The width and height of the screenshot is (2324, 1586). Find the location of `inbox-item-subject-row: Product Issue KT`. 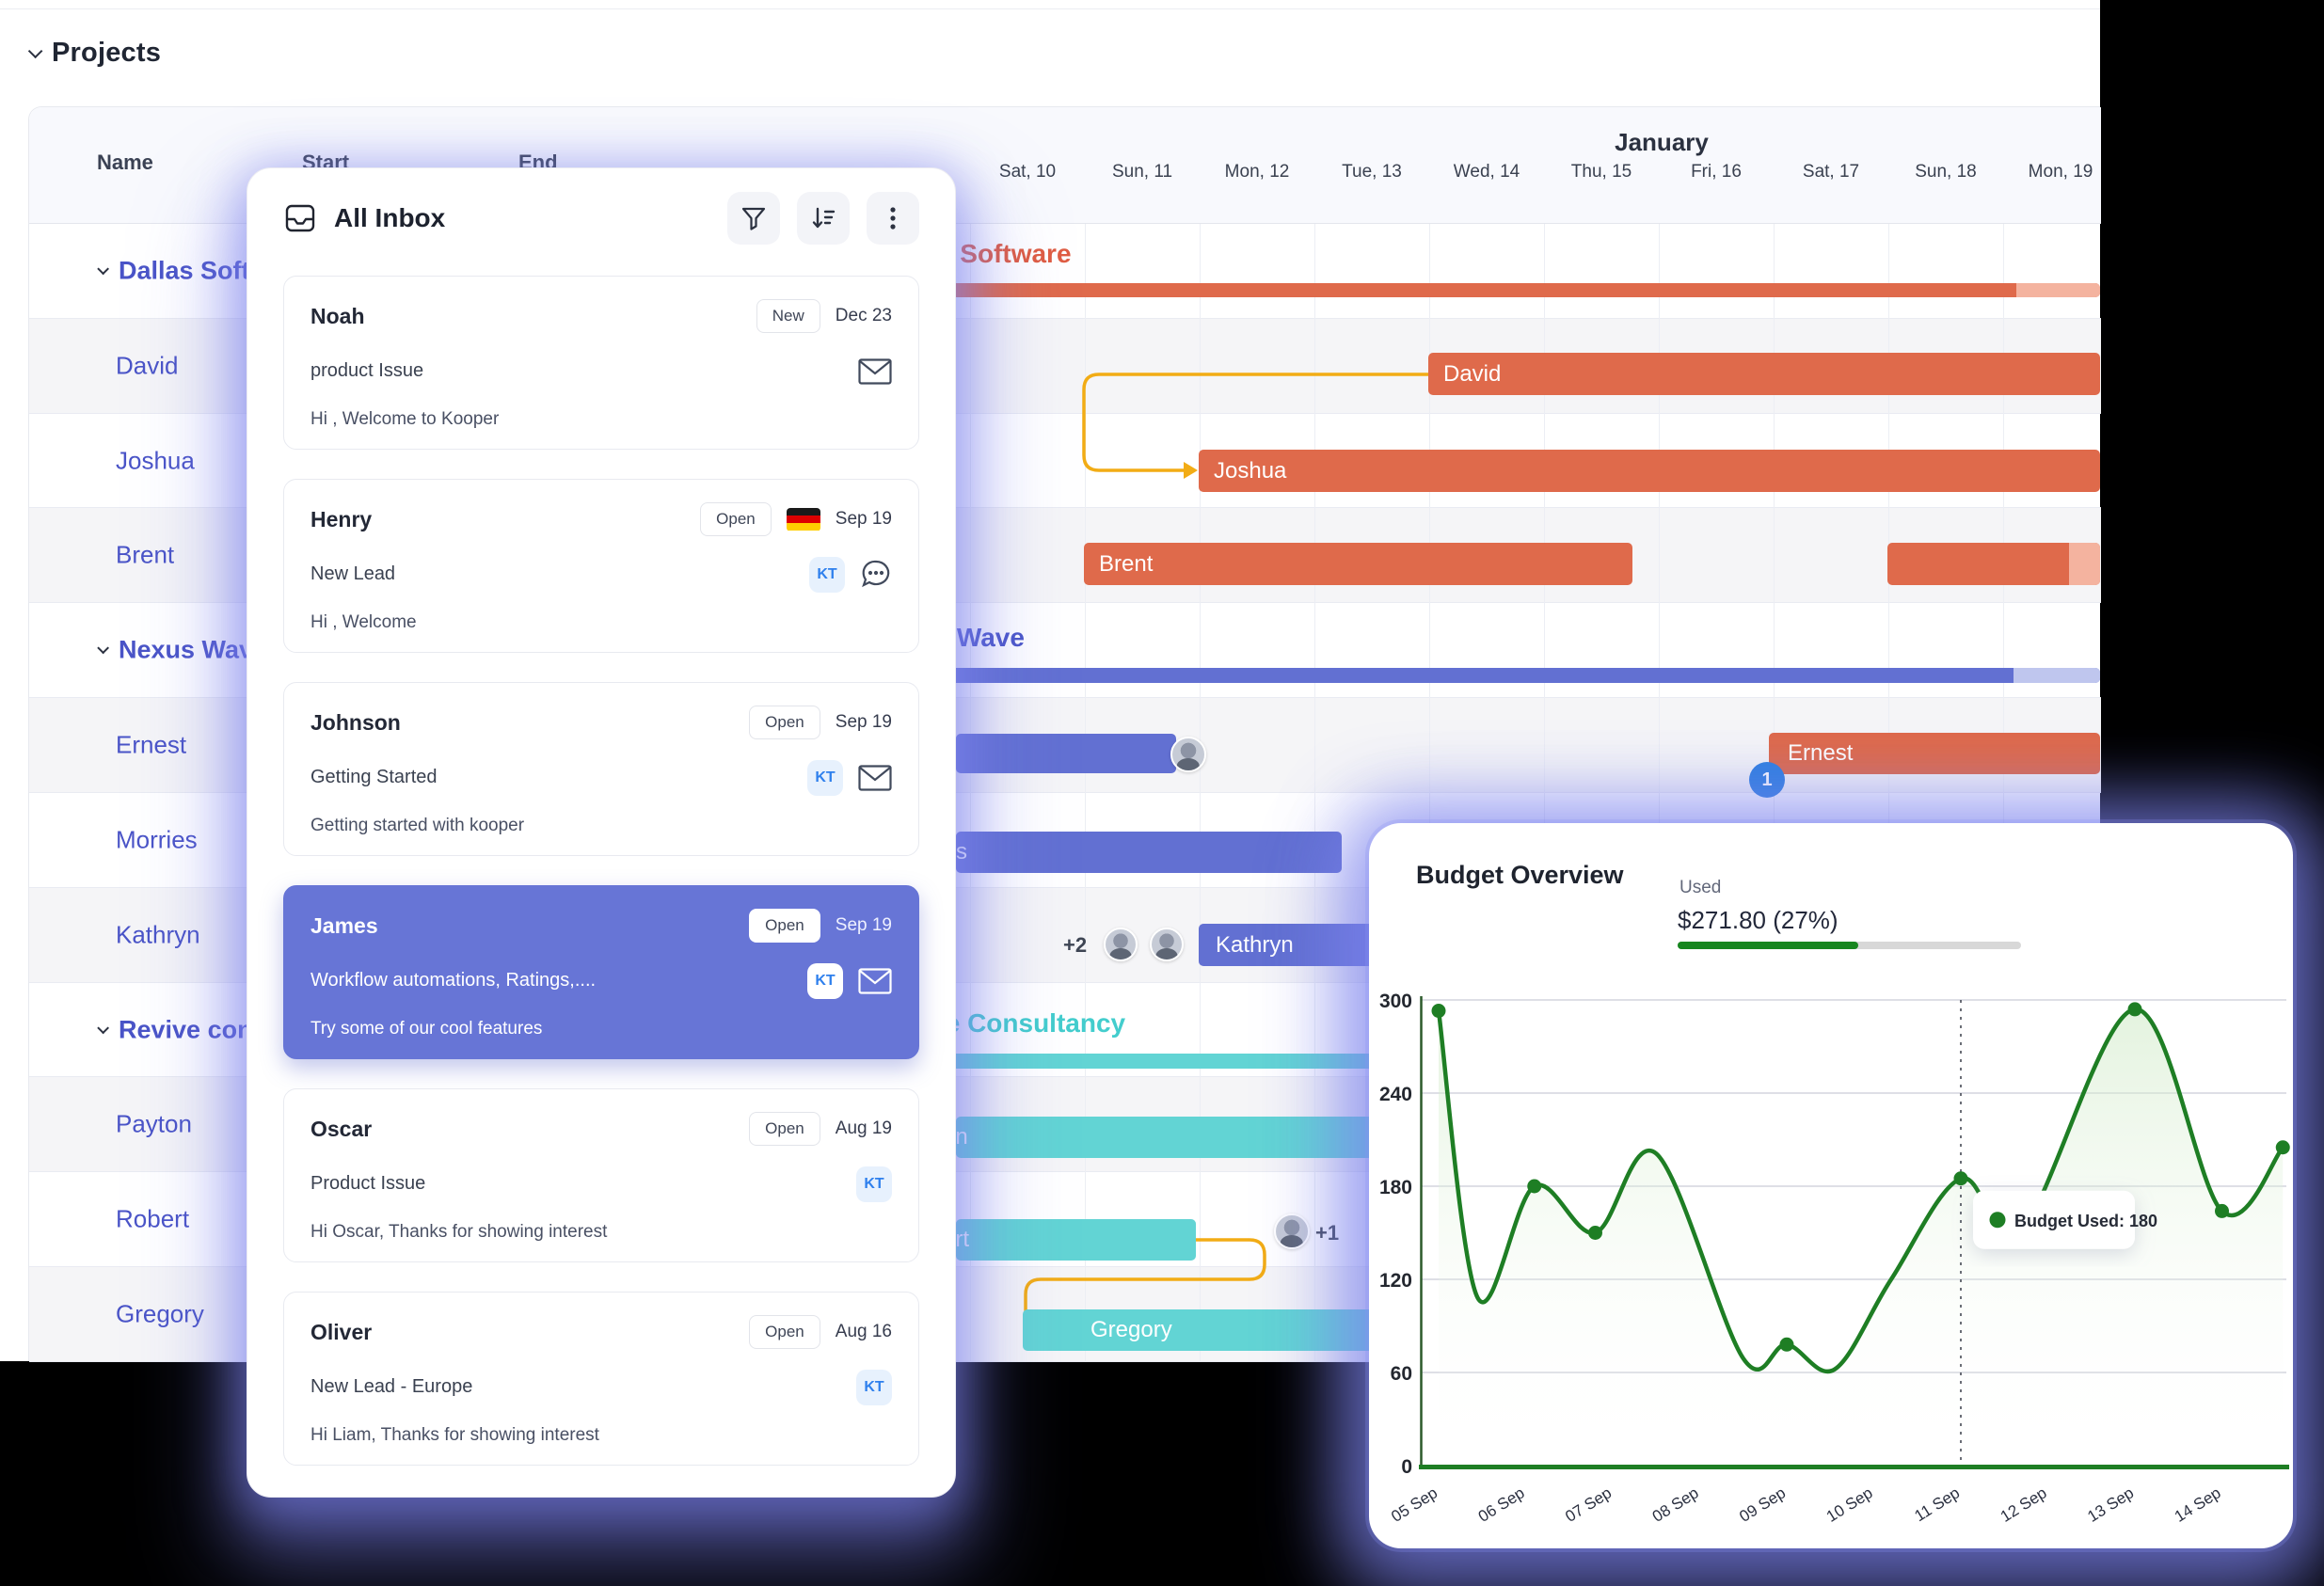

inbox-item-subject-row: Product Issue KT is located at coordinates (601, 1184).